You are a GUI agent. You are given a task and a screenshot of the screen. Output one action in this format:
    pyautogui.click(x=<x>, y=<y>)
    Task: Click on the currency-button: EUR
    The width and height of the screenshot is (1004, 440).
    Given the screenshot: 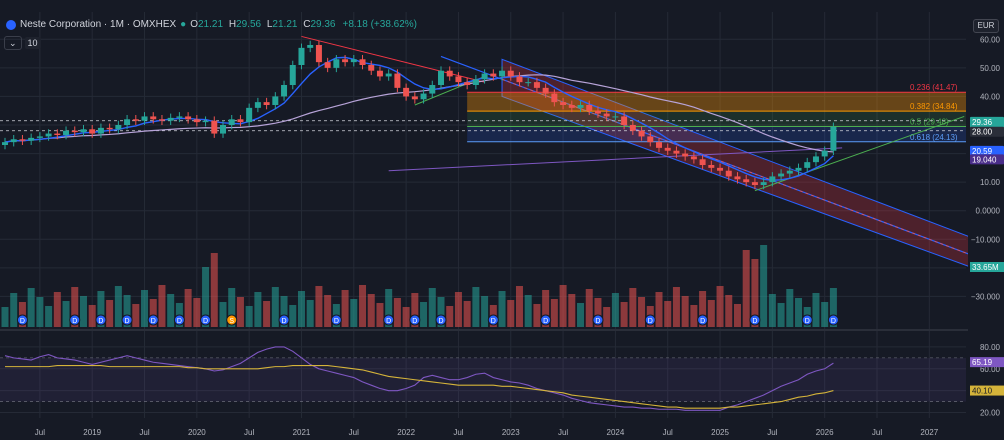 What is the action you would take?
    pyautogui.click(x=986, y=26)
    